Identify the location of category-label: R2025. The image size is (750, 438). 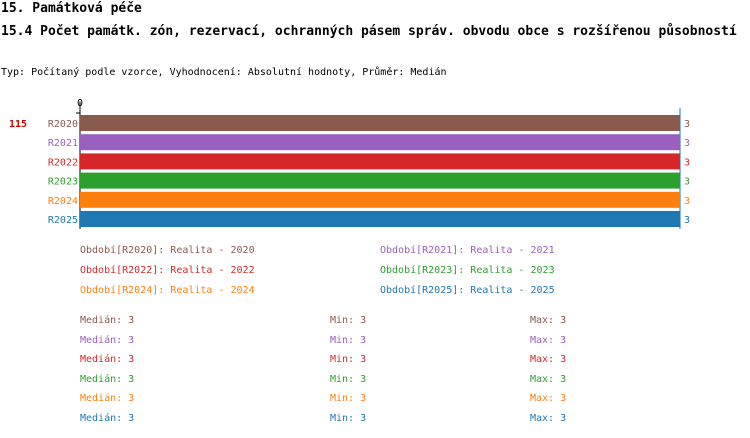
(63, 220).